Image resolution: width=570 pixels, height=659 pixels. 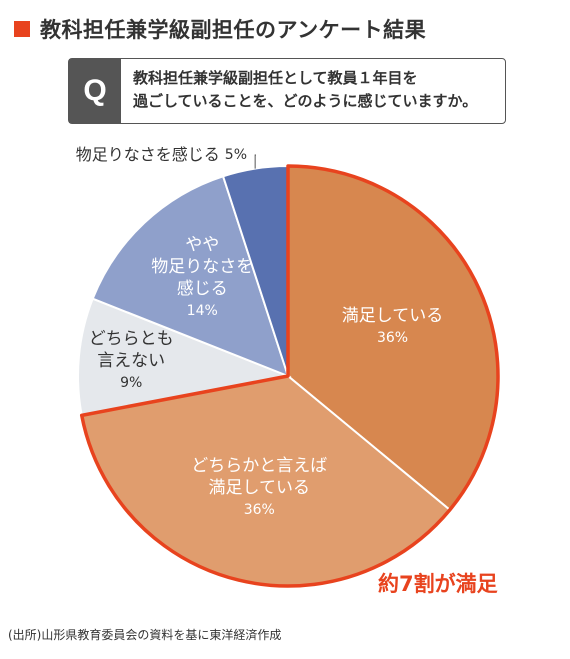 I want to click on slice-category-label-4: 物足りなさを, so click(x=202, y=267).